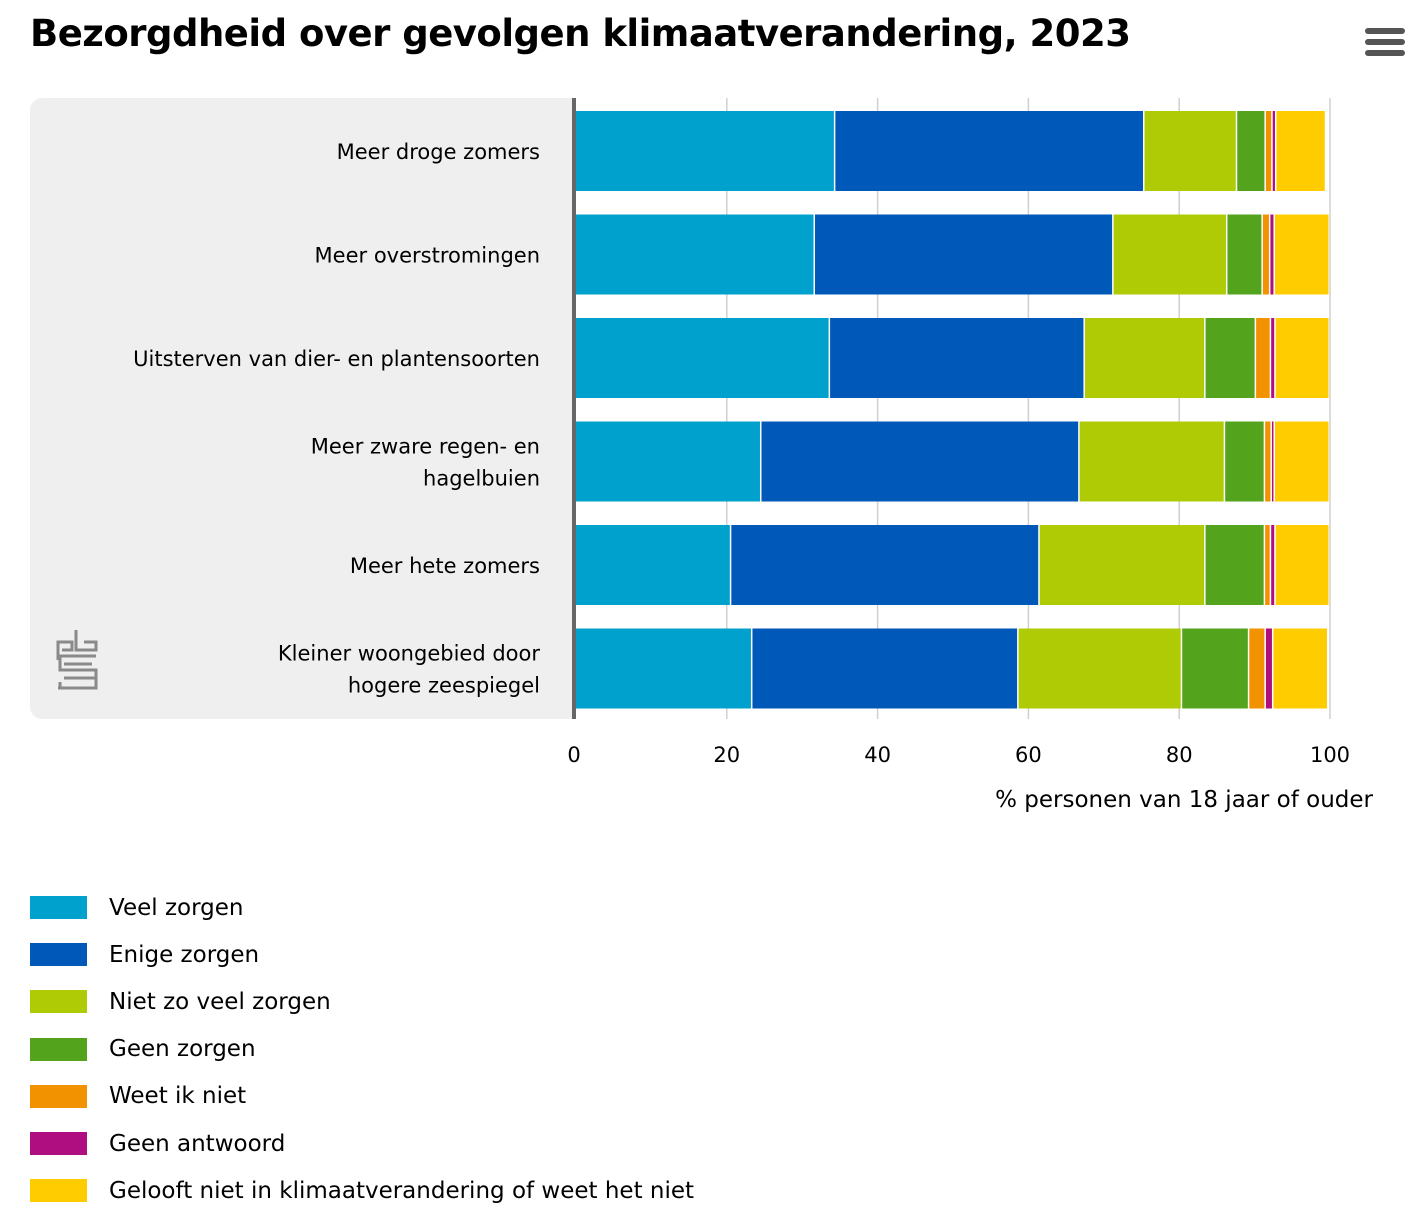  I want to click on x-tick-label: 40, so click(877, 755).